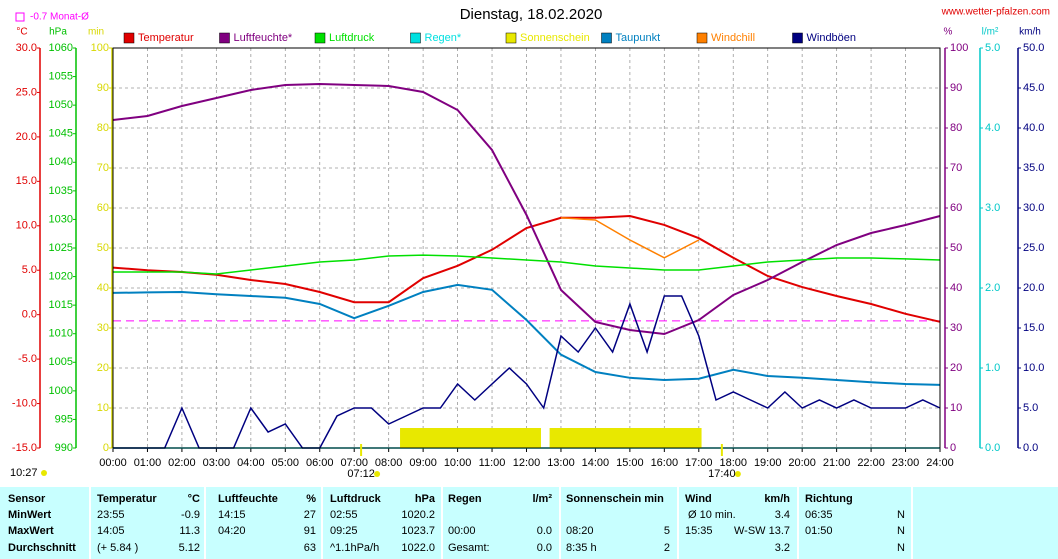 The image size is (1058, 559). Describe the element at coordinates (42, 548) in the screenshot. I see `table-cell: Durchschnitt` at that location.